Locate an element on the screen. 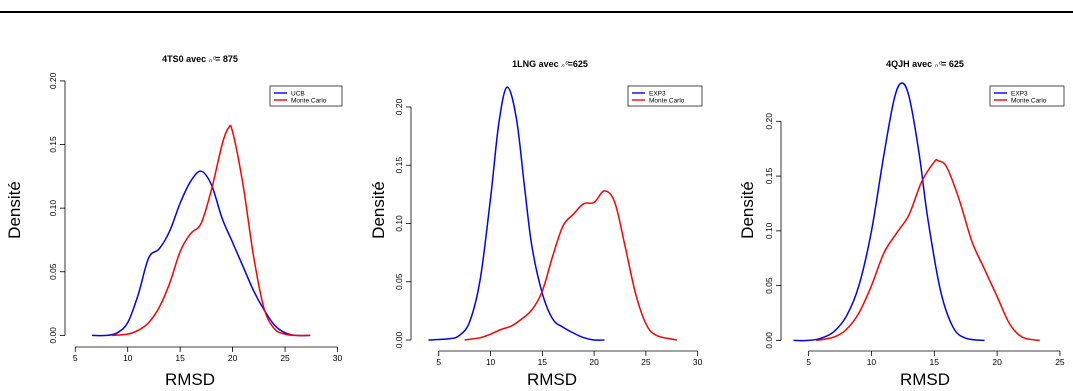 The width and height of the screenshot is (1073, 391). chart-title: 4TS0 avec ₙ⁰= 875 is located at coordinates (200, 59).